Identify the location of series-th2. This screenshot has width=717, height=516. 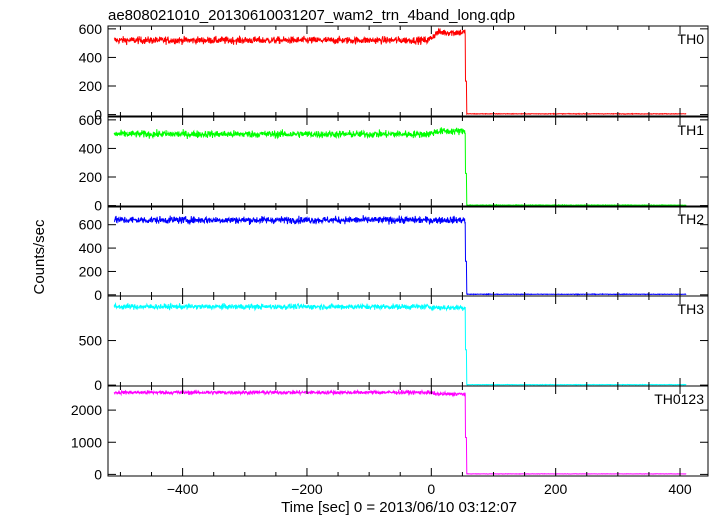
(400, 255).